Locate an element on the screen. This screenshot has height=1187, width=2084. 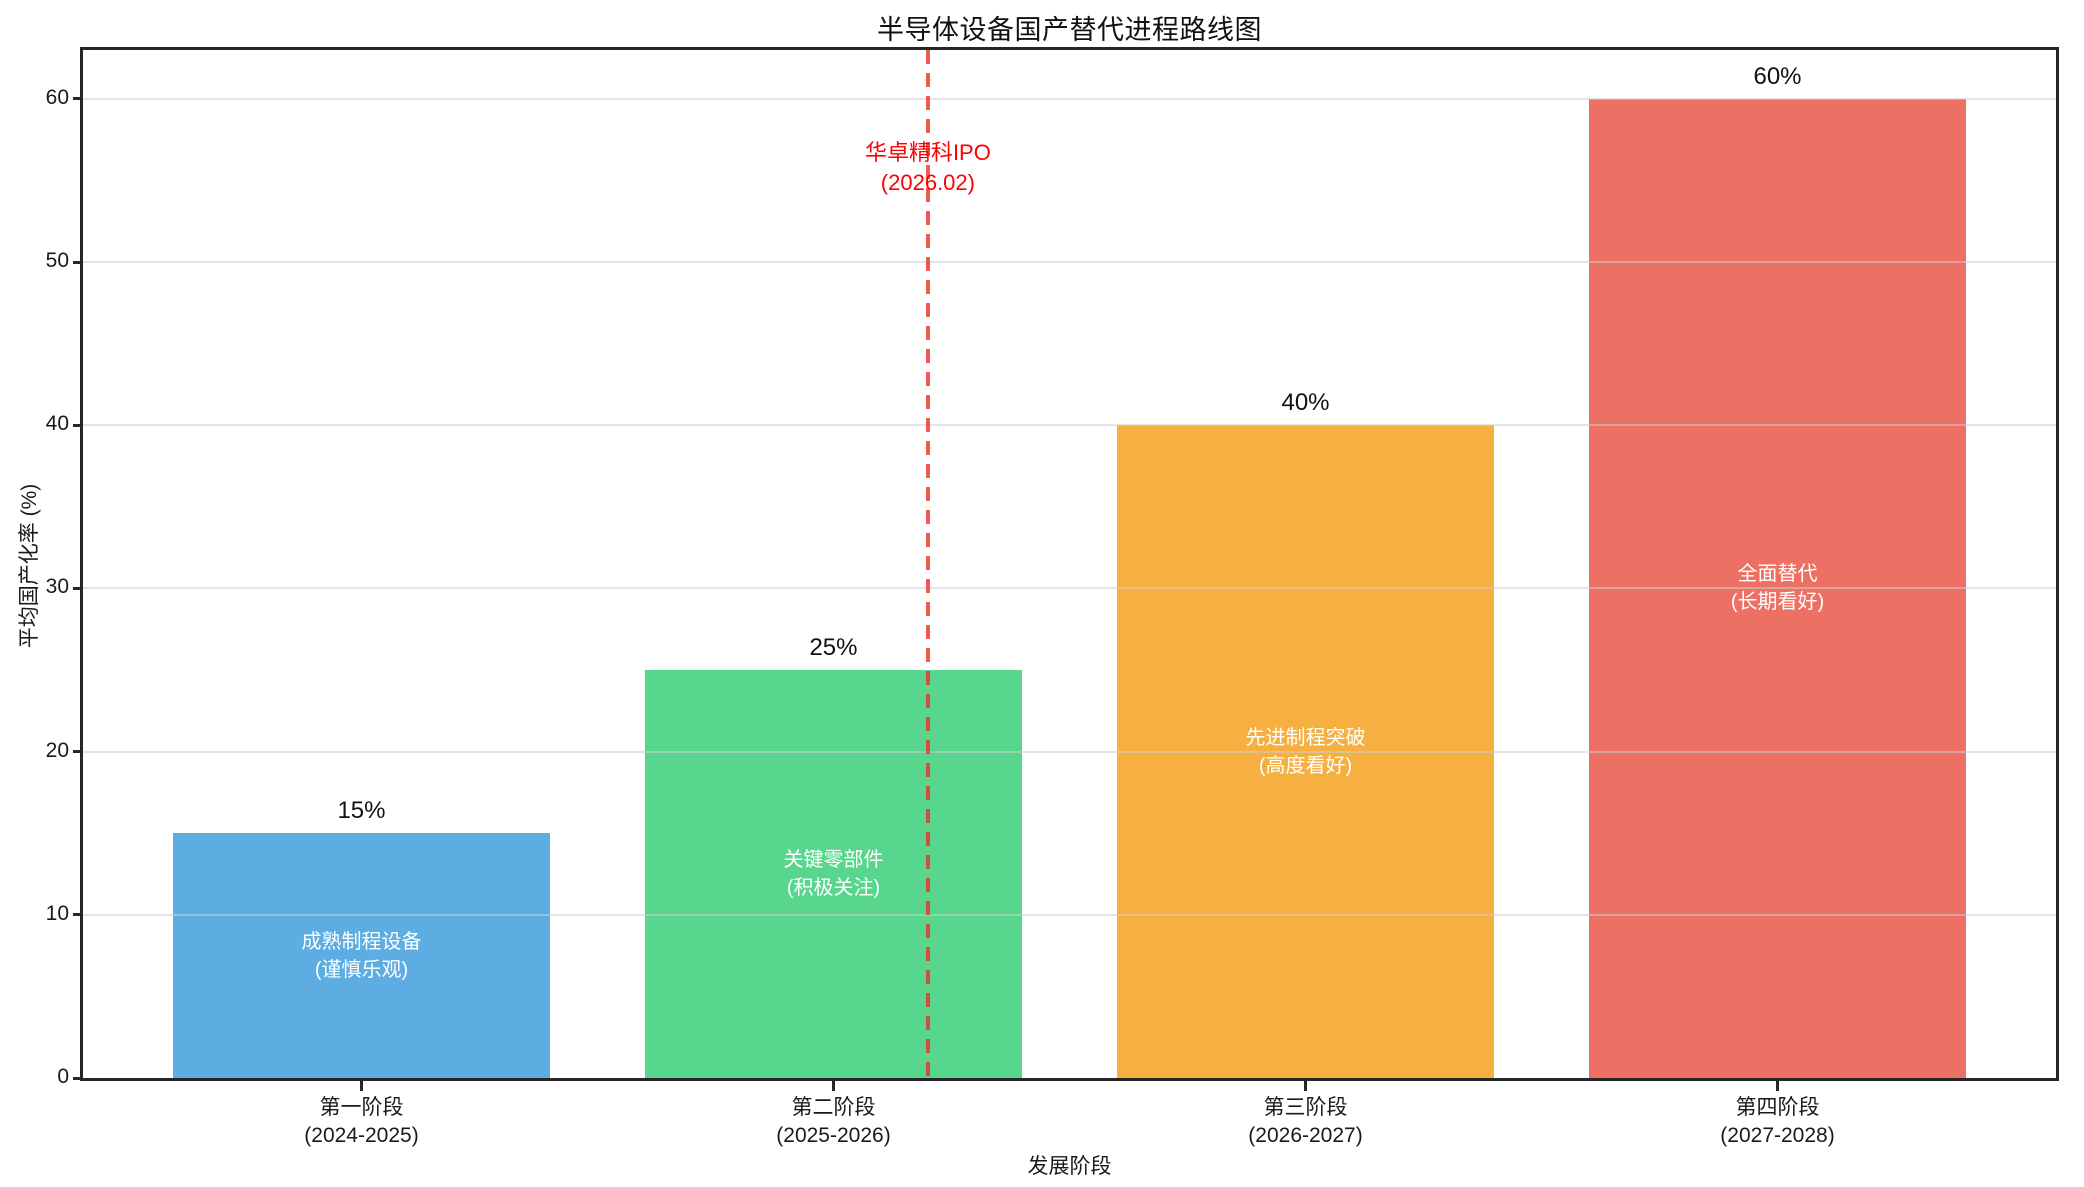
bar-inner-label-line2: (谨慎乐观) is located at coordinates (361, 969).